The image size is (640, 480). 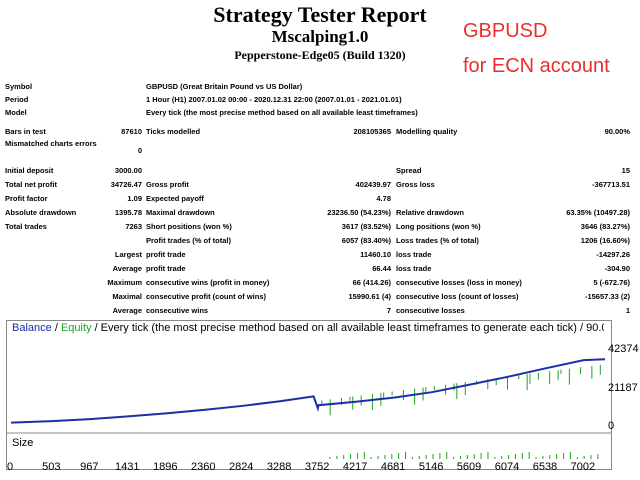 I want to click on average-pt-value: 66.44, so click(x=381, y=268).